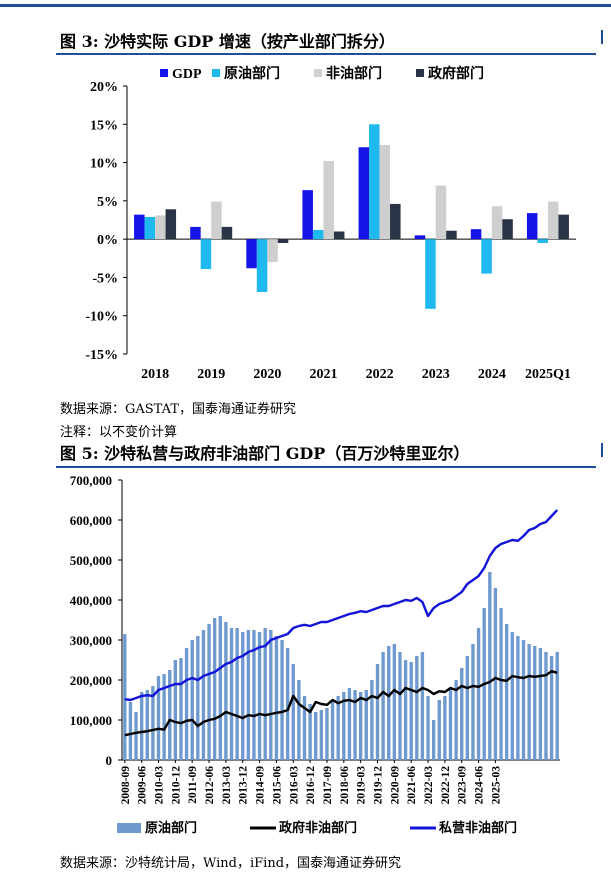  What do you see at coordinates (206, 254) in the screenshot?
I see `bar-1-2019` at bounding box center [206, 254].